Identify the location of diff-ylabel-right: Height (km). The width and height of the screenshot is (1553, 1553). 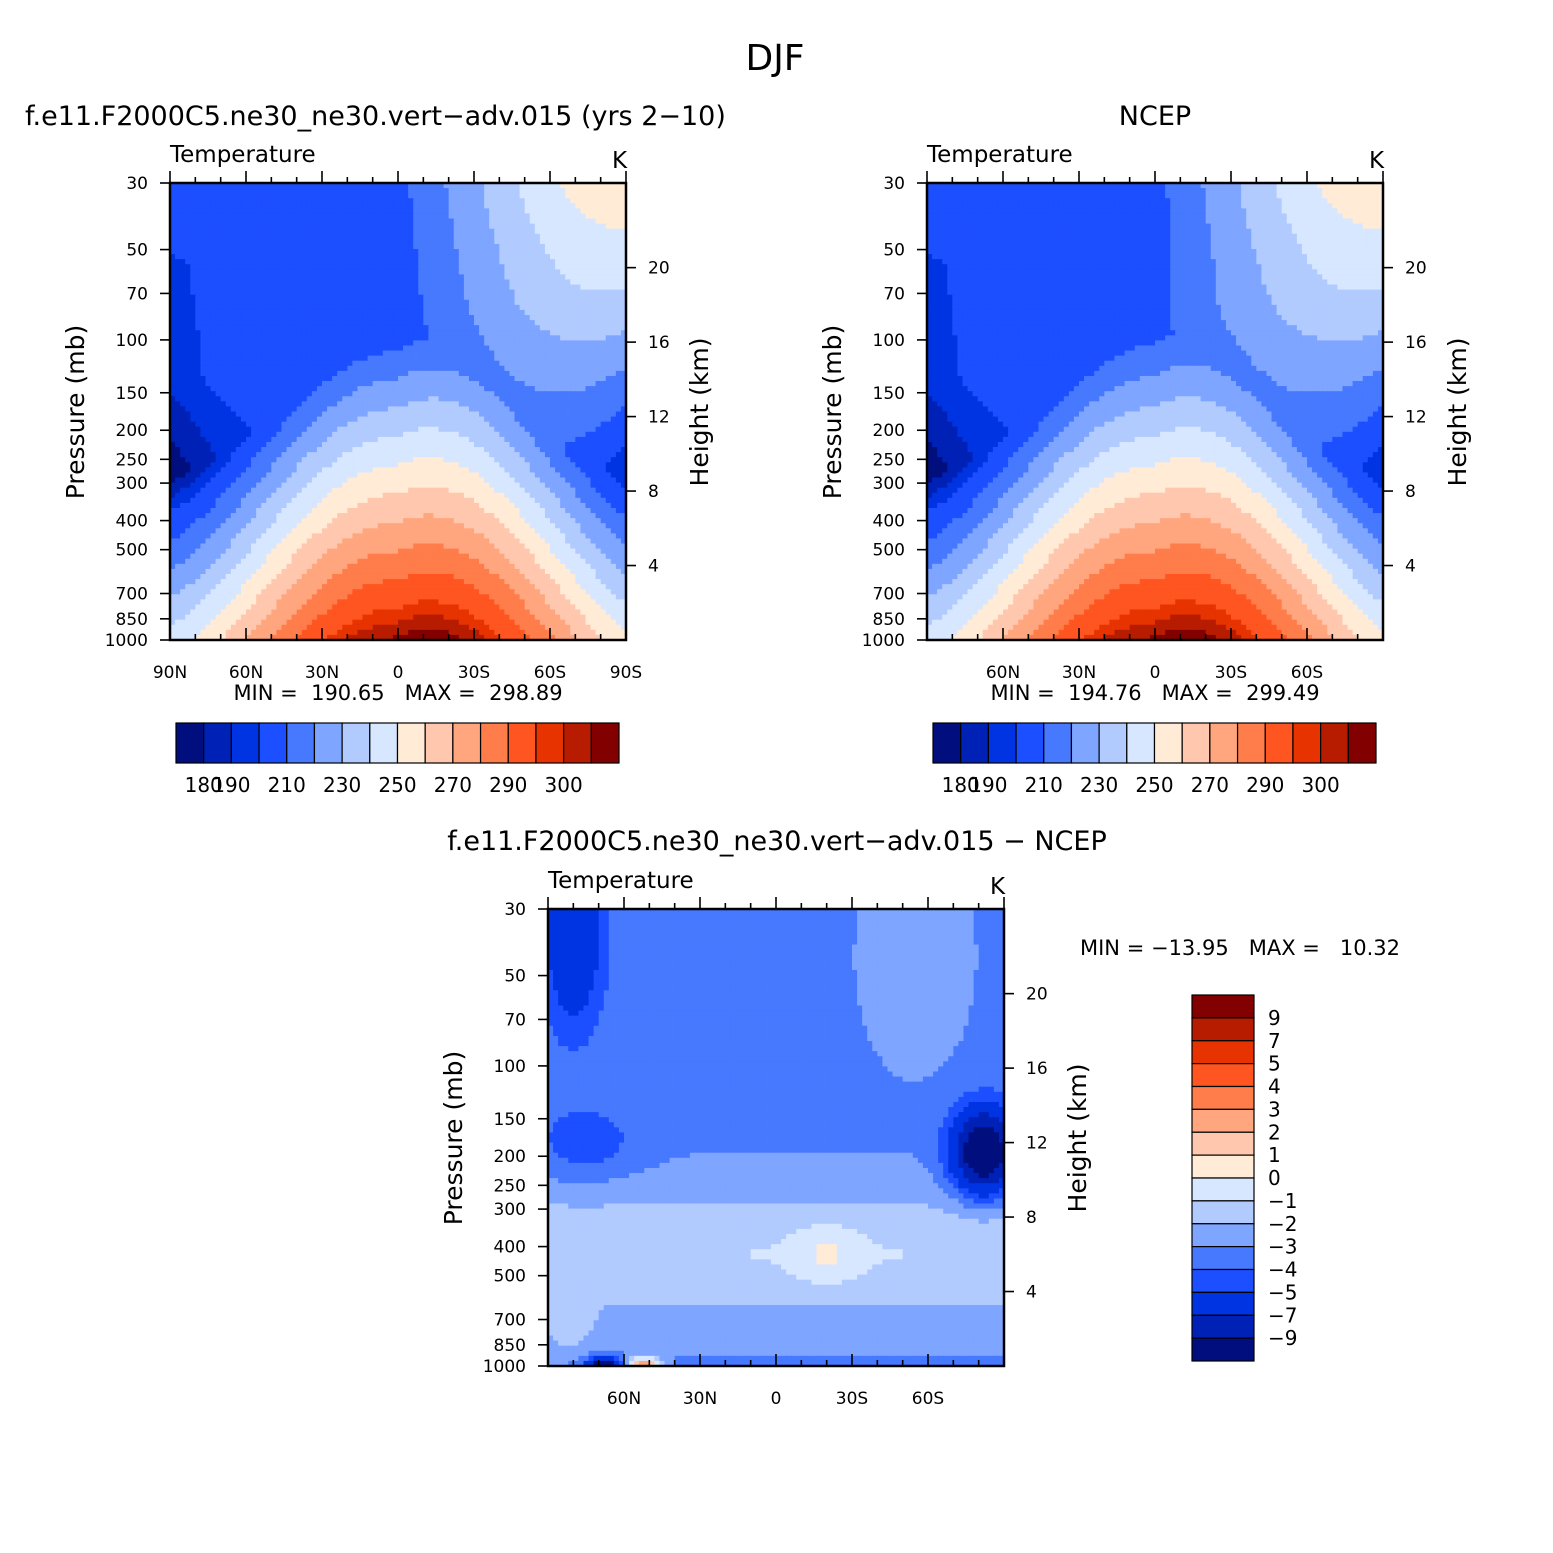
(1077, 1138).